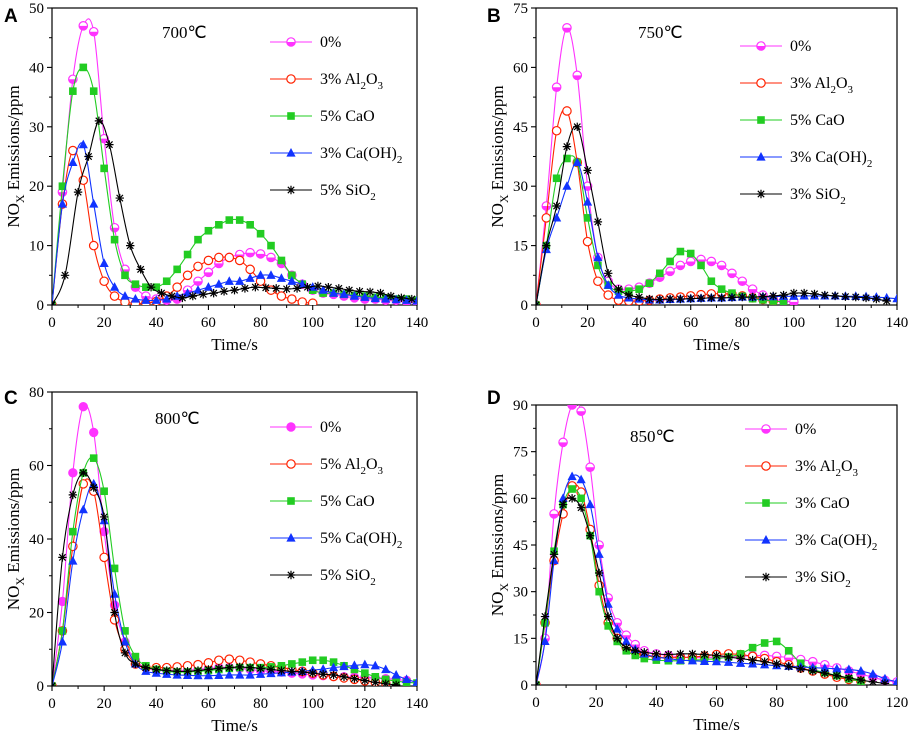  Describe the element at coordinates (775, 46) in the screenshot. I see `legend-item: 0%` at that location.